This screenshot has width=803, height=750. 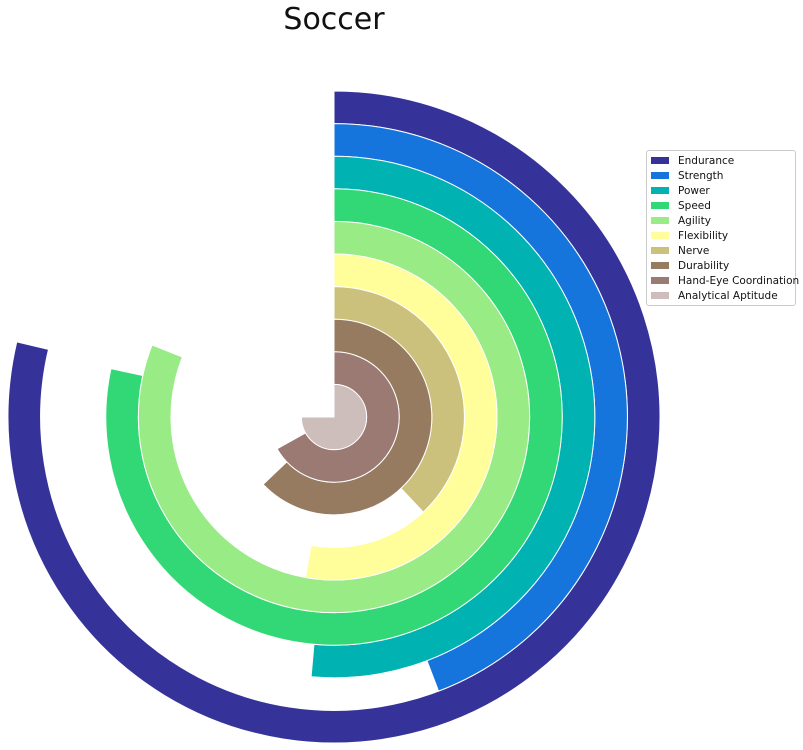 What do you see at coordinates (694, 190) in the screenshot?
I see `legend-label: Power` at bounding box center [694, 190].